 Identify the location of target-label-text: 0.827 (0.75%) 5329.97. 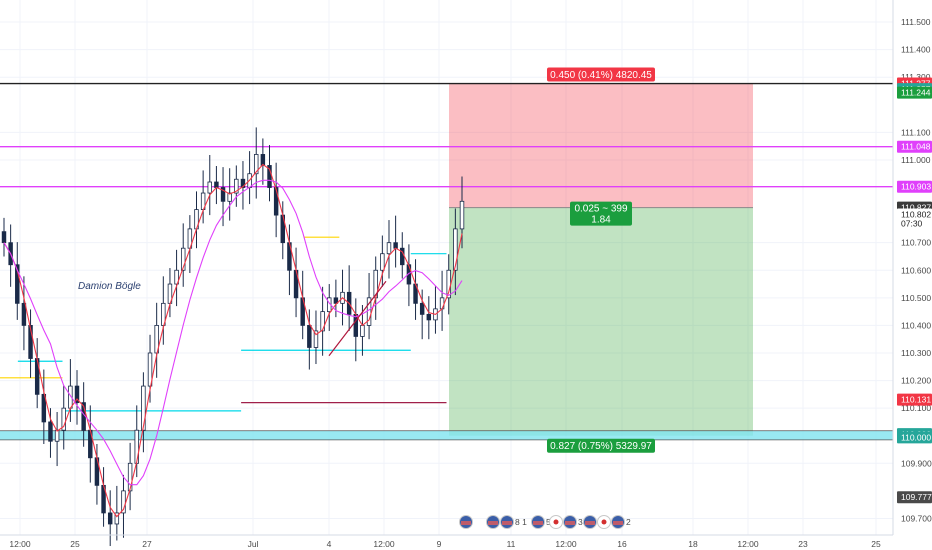
(601, 446).